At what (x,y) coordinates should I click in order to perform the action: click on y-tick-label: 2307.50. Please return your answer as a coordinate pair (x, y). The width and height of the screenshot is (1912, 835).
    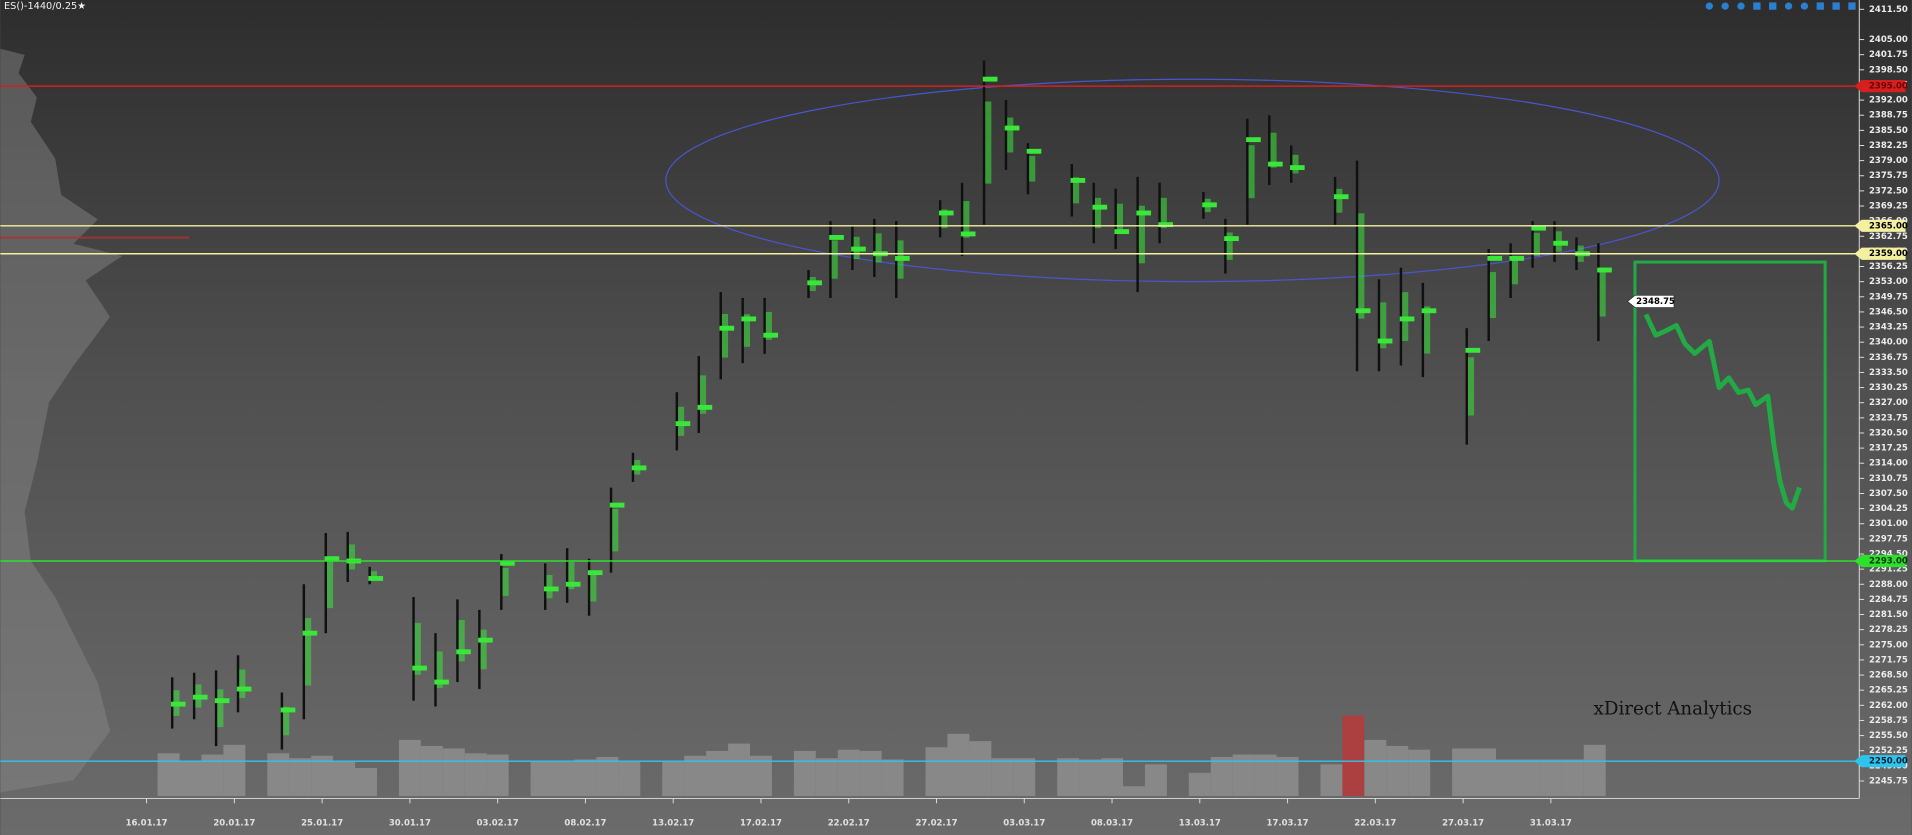
    Looking at the image, I should click on (1888, 494).